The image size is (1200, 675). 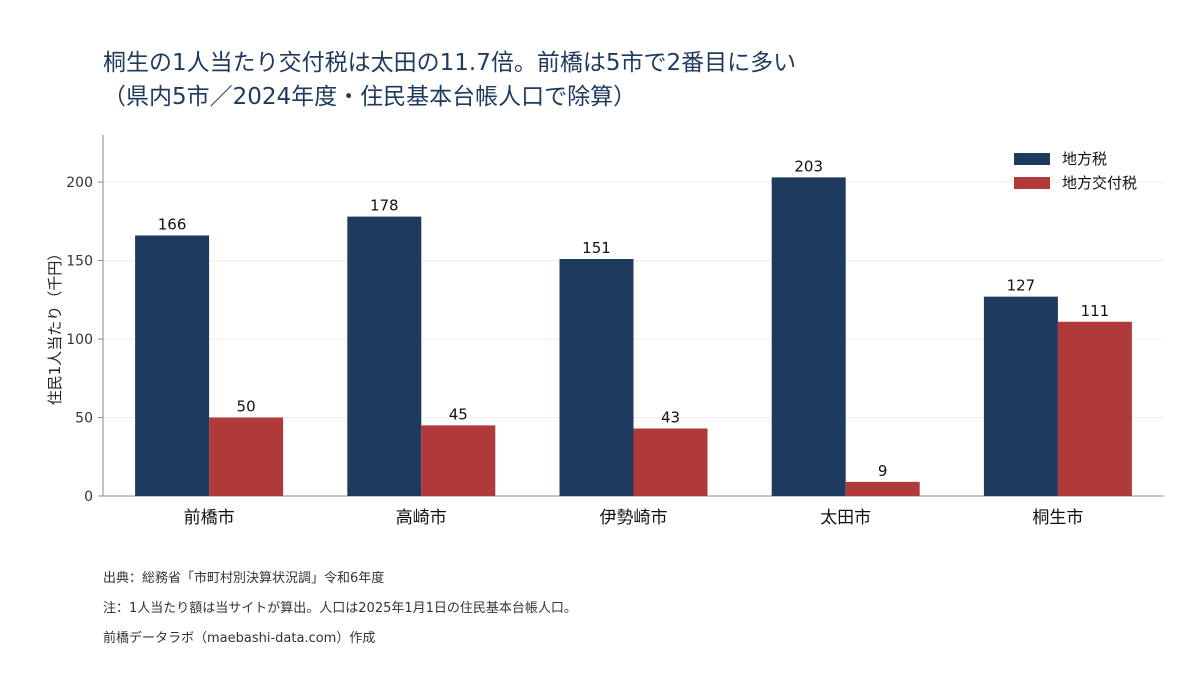 What do you see at coordinates (1032, 183) in the screenshot?
I see `legend-swatch-allocation-tax` at bounding box center [1032, 183].